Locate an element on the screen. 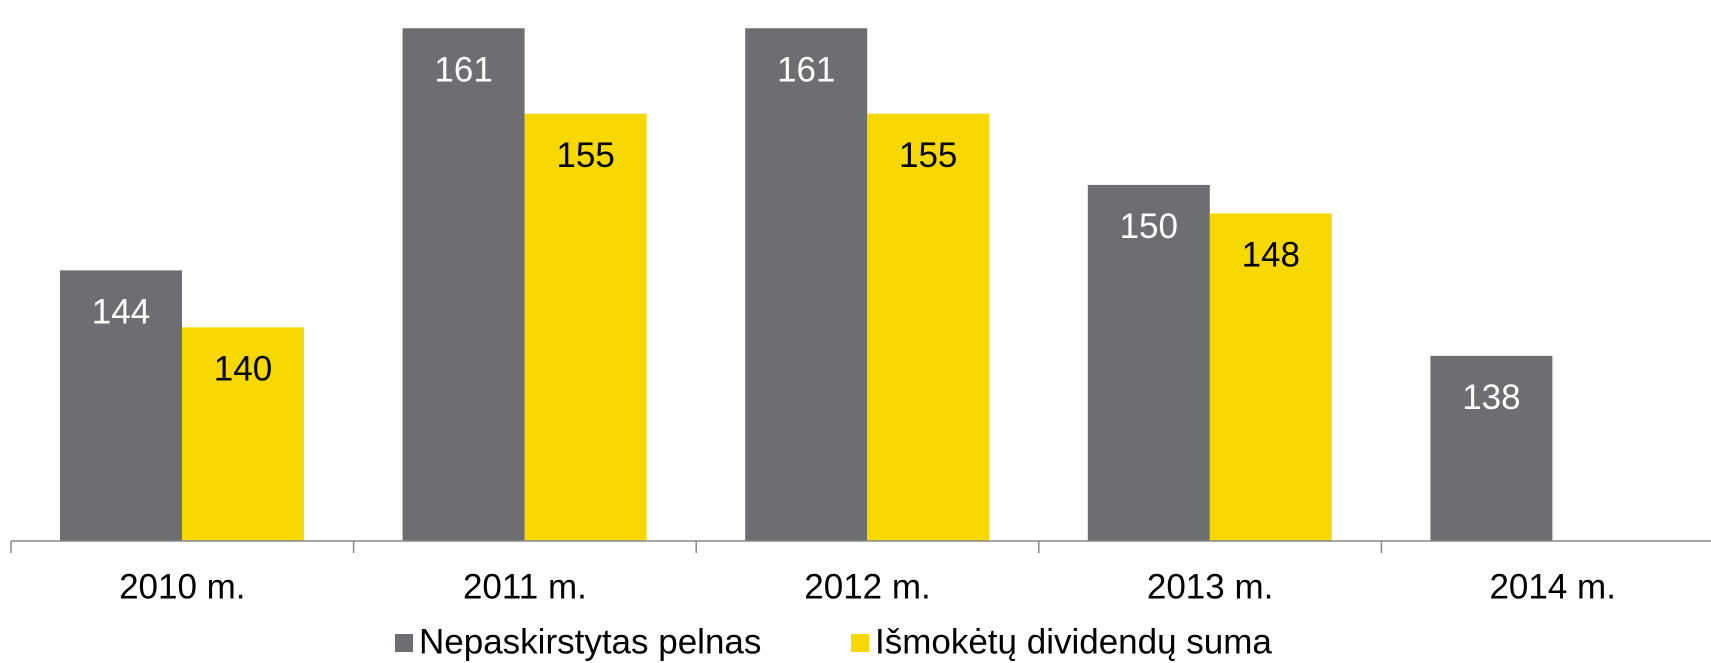 The height and width of the screenshot is (663, 1711). x-tick-label: 2014 m. is located at coordinates (1552, 586).